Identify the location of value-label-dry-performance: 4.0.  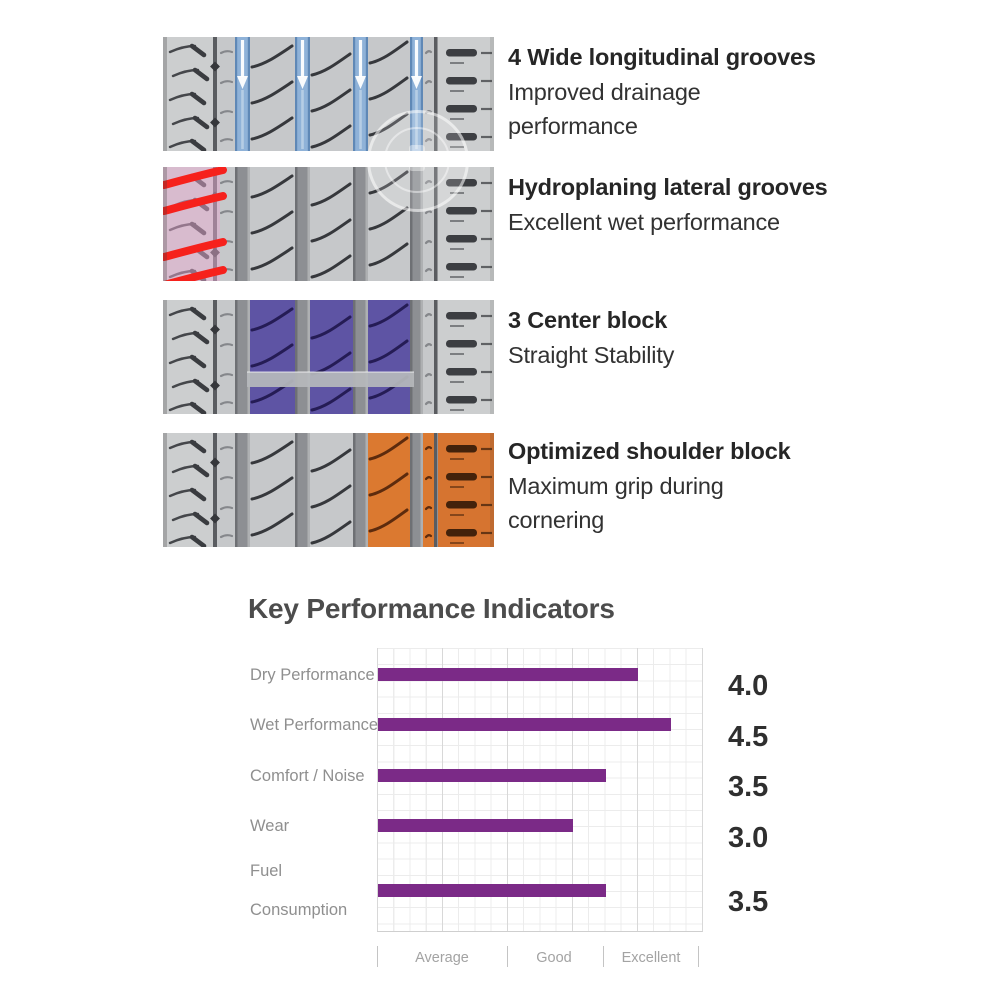
(748, 686).